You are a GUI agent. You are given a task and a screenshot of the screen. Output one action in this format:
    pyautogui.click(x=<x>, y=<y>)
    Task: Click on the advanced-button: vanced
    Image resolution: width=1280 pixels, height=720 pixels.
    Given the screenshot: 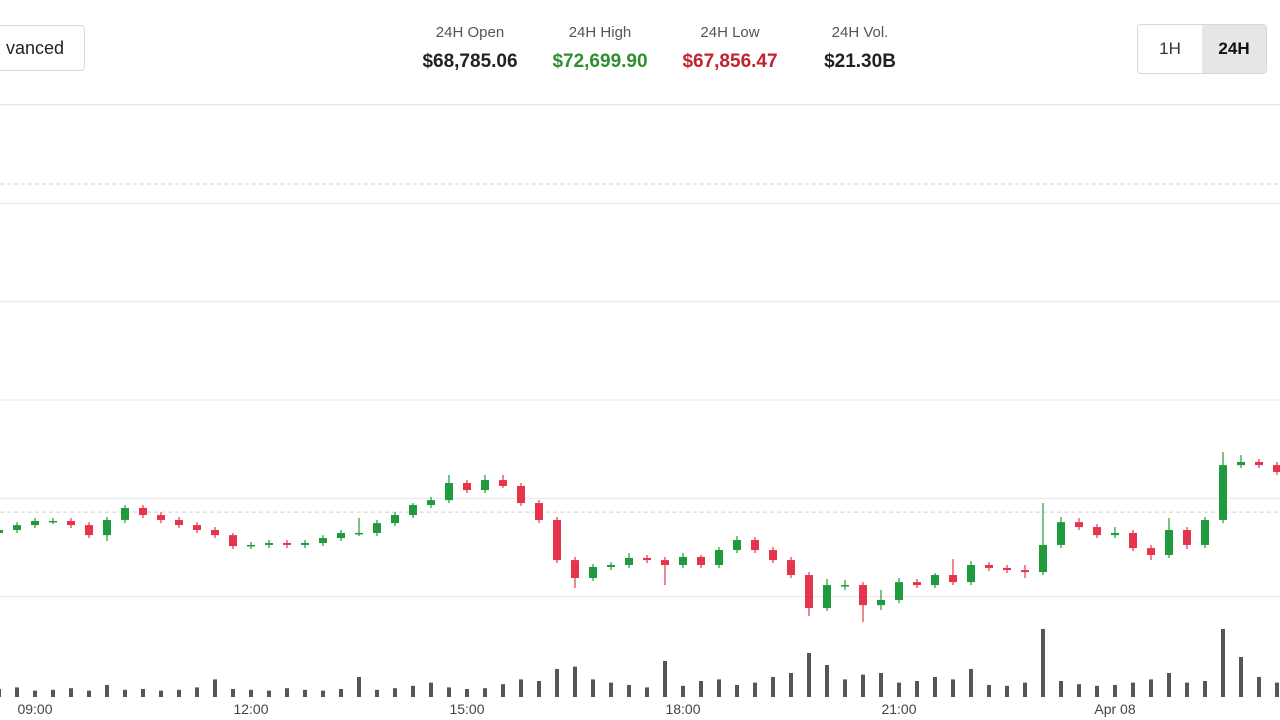 What is the action you would take?
    pyautogui.click(x=42, y=48)
    